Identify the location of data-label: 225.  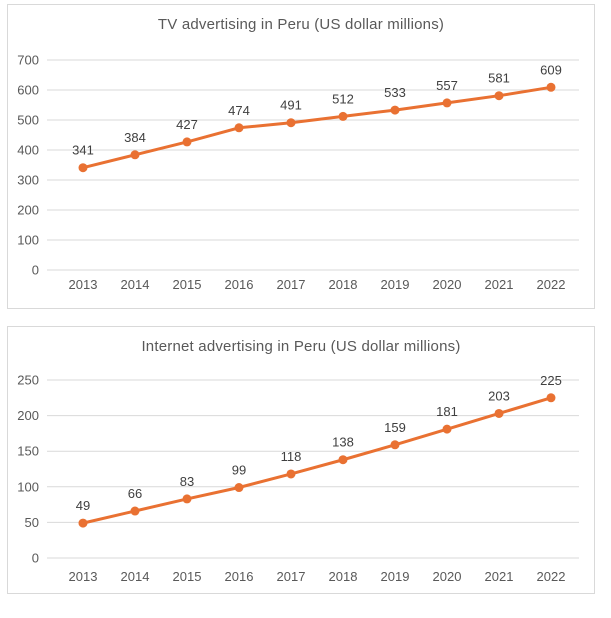
(551, 380).